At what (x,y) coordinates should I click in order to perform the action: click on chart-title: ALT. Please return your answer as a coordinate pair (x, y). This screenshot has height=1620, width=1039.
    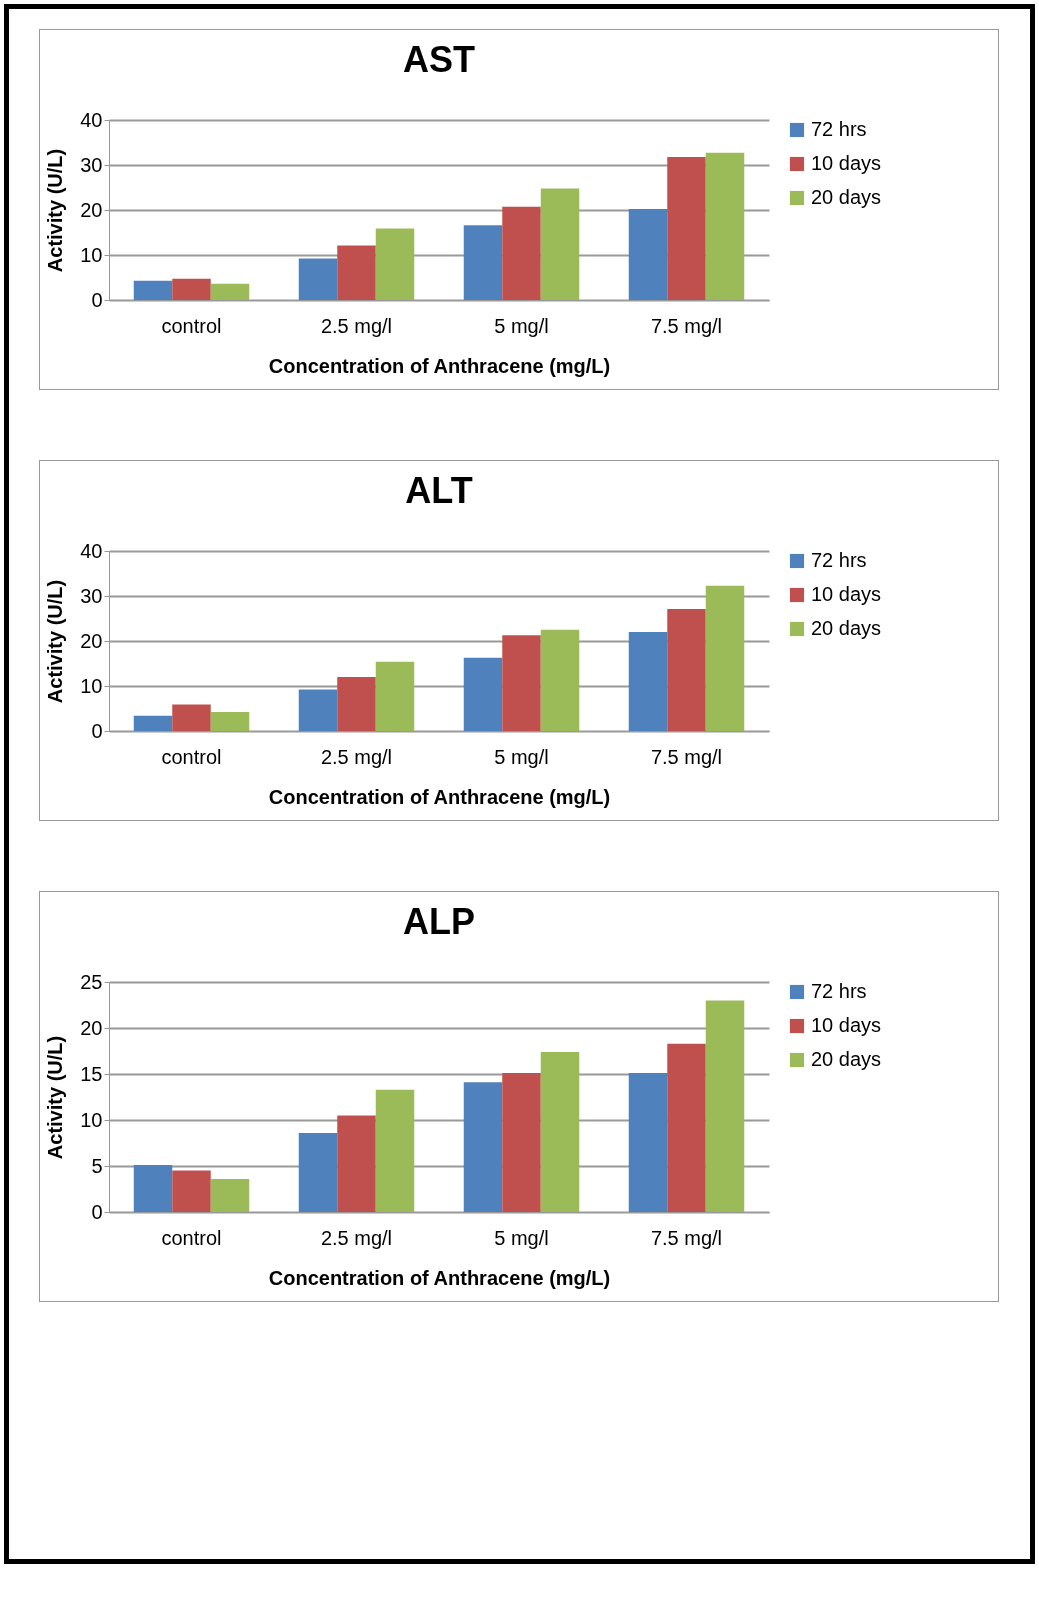
    Looking at the image, I should click on (439, 490).